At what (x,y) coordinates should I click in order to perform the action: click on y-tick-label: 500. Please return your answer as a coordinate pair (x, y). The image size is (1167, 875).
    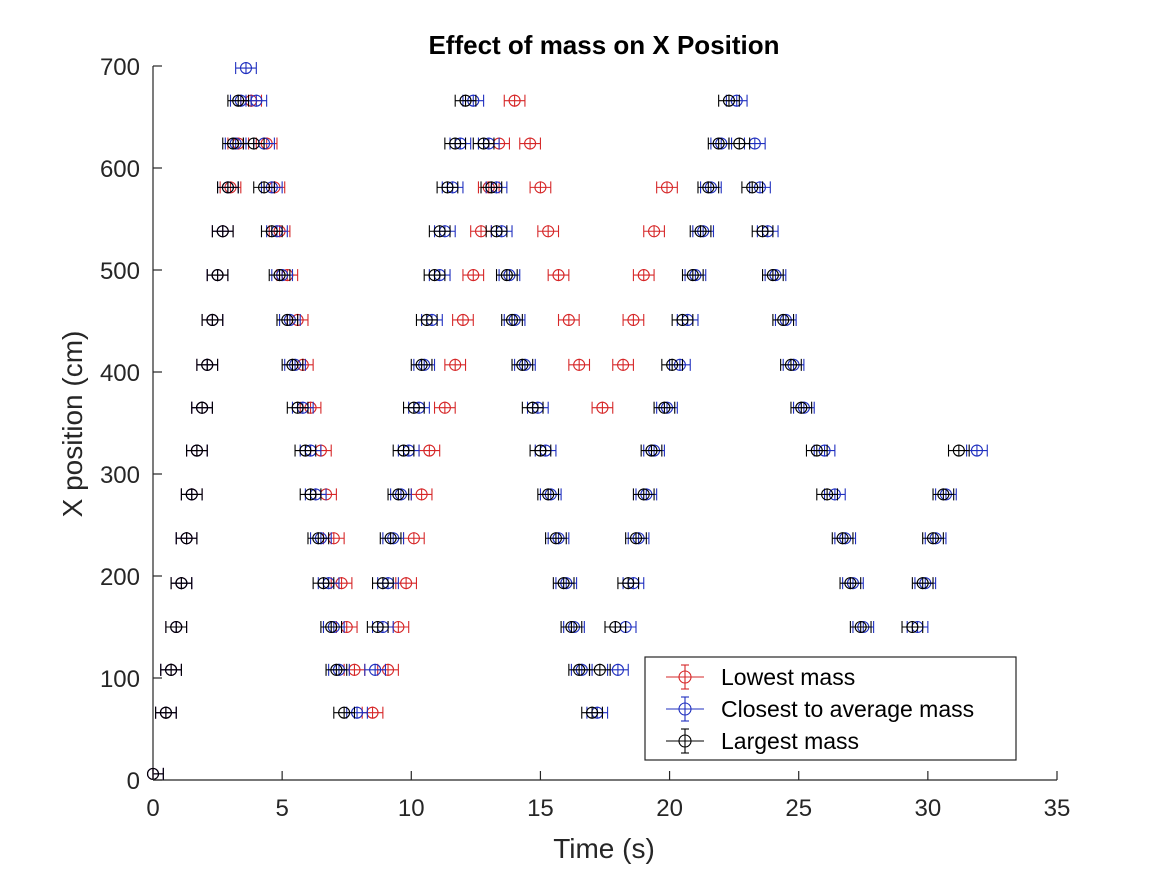
    Looking at the image, I should click on (120, 271).